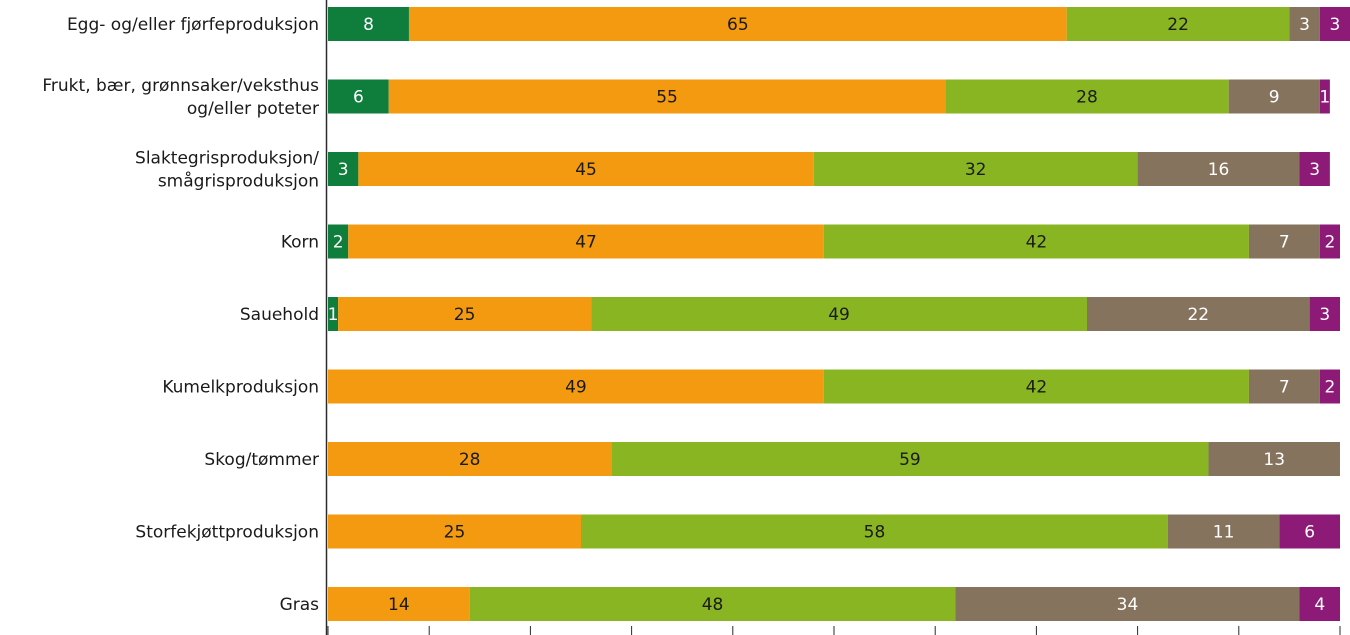 This screenshot has width=1350, height=635. I want to click on data-label: 13, so click(1274, 460).